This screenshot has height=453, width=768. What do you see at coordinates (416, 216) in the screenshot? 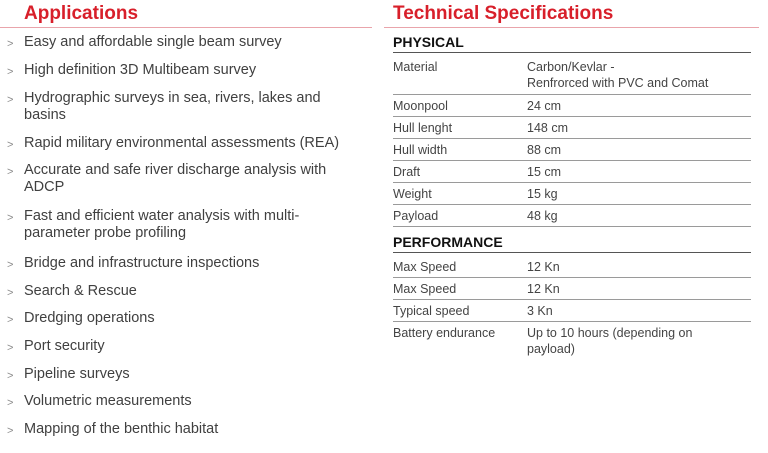
I see `spec-key: Payload` at bounding box center [416, 216].